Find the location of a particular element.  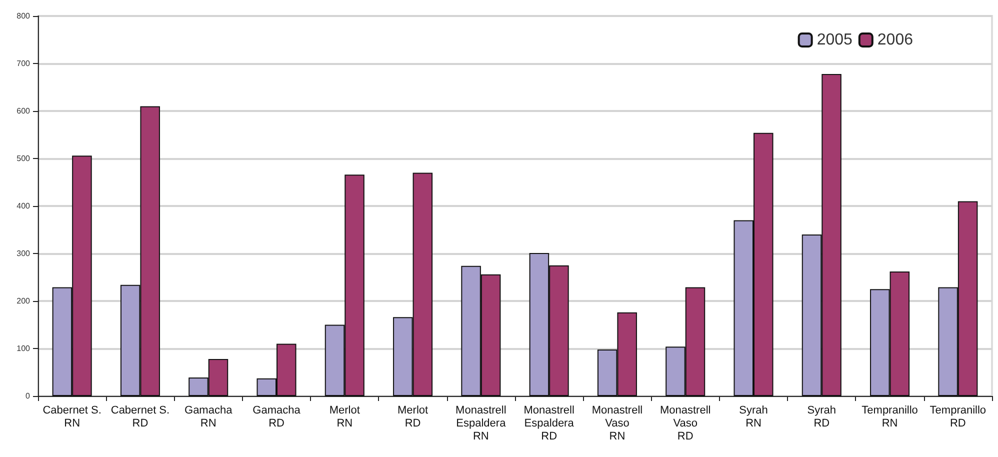

x-tick-label: Monastrell Vaso RN is located at coordinates (617, 423).